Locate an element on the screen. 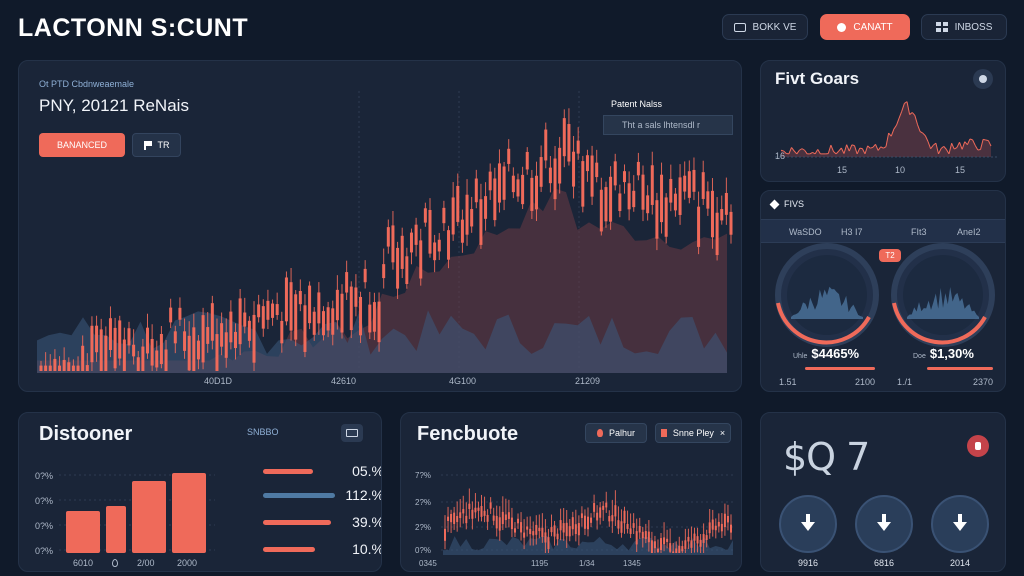 Image resolution: width=1024 pixels, height=576 pixels. dist-x-0: 6010 is located at coordinates (83, 563).